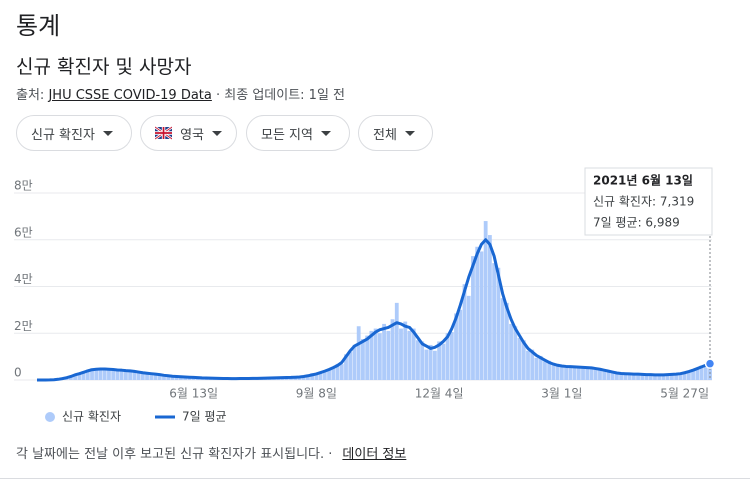 The height and width of the screenshot is (492, 750). I want to click on period-button: 전체, so click(395, 133).